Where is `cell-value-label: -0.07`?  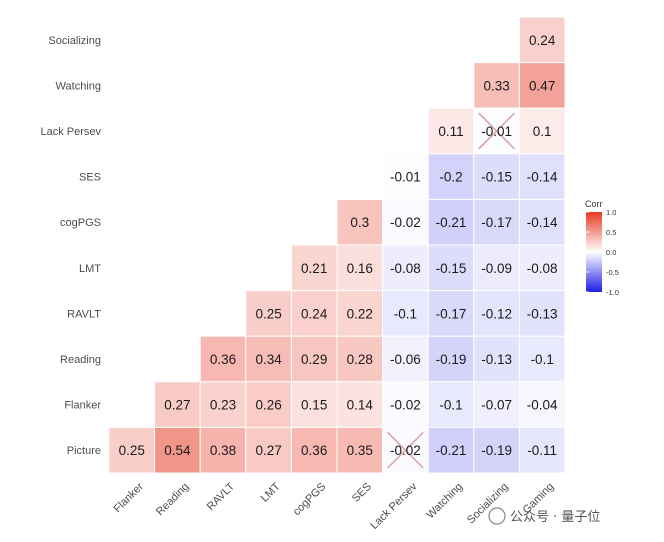 cell-value-label: -0.07 is located at coordinates (496, 405).